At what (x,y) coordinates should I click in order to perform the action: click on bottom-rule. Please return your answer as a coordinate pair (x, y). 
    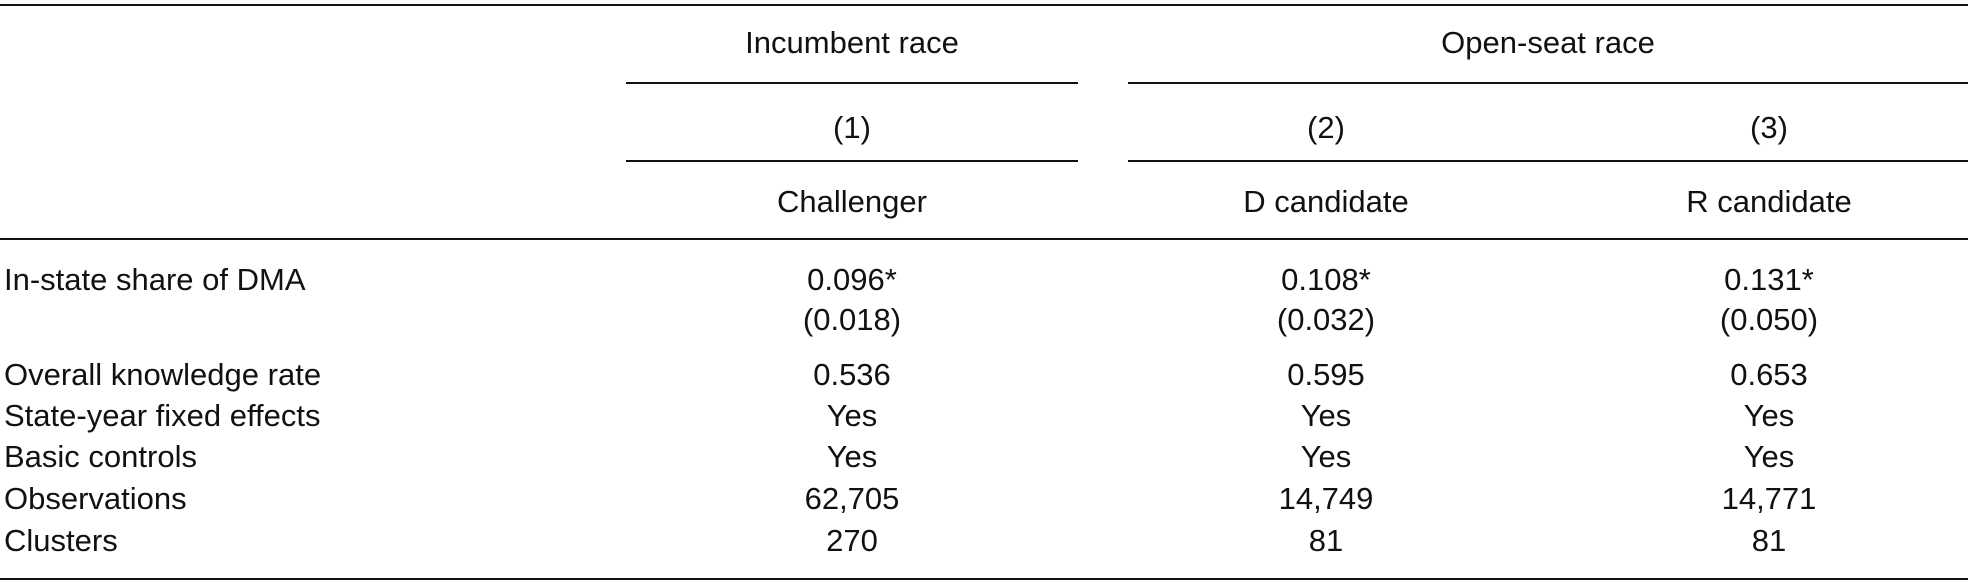
    Looking at the image, I should click on (984, 579).